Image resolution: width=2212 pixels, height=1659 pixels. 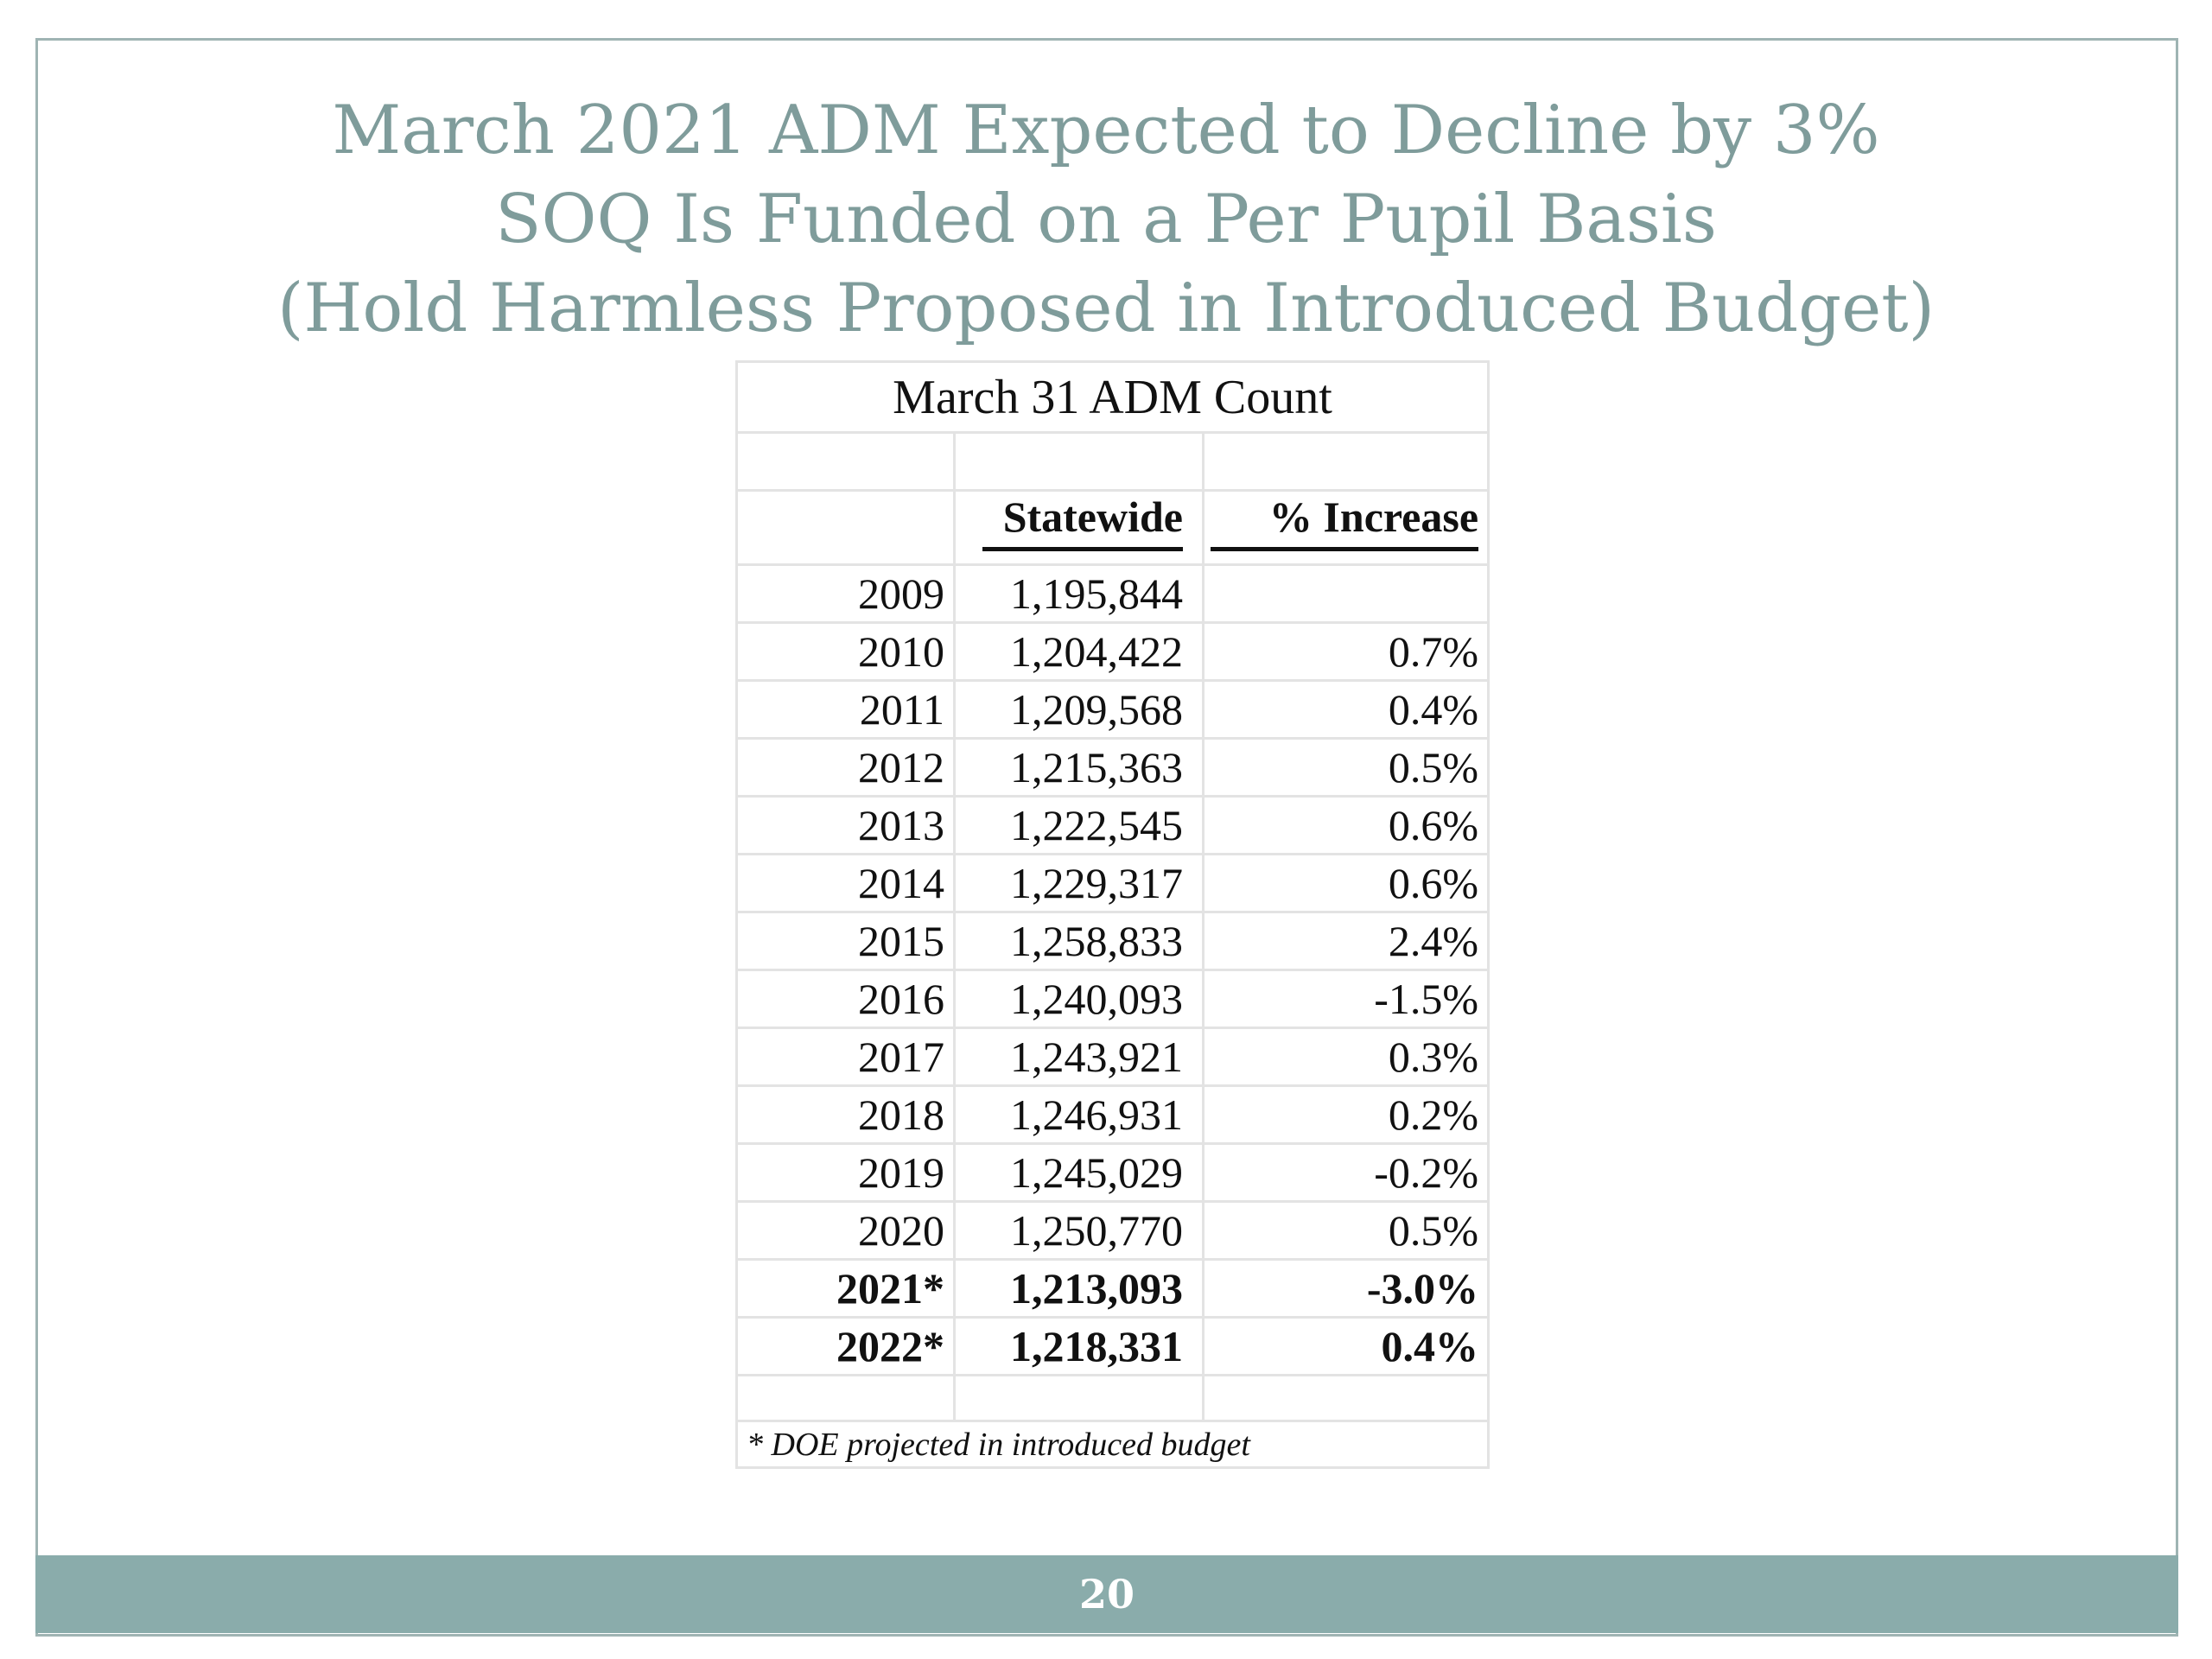 I want to click on table-row: 2017 1,243,921 0.3%, so click(x=1113, y=1057).